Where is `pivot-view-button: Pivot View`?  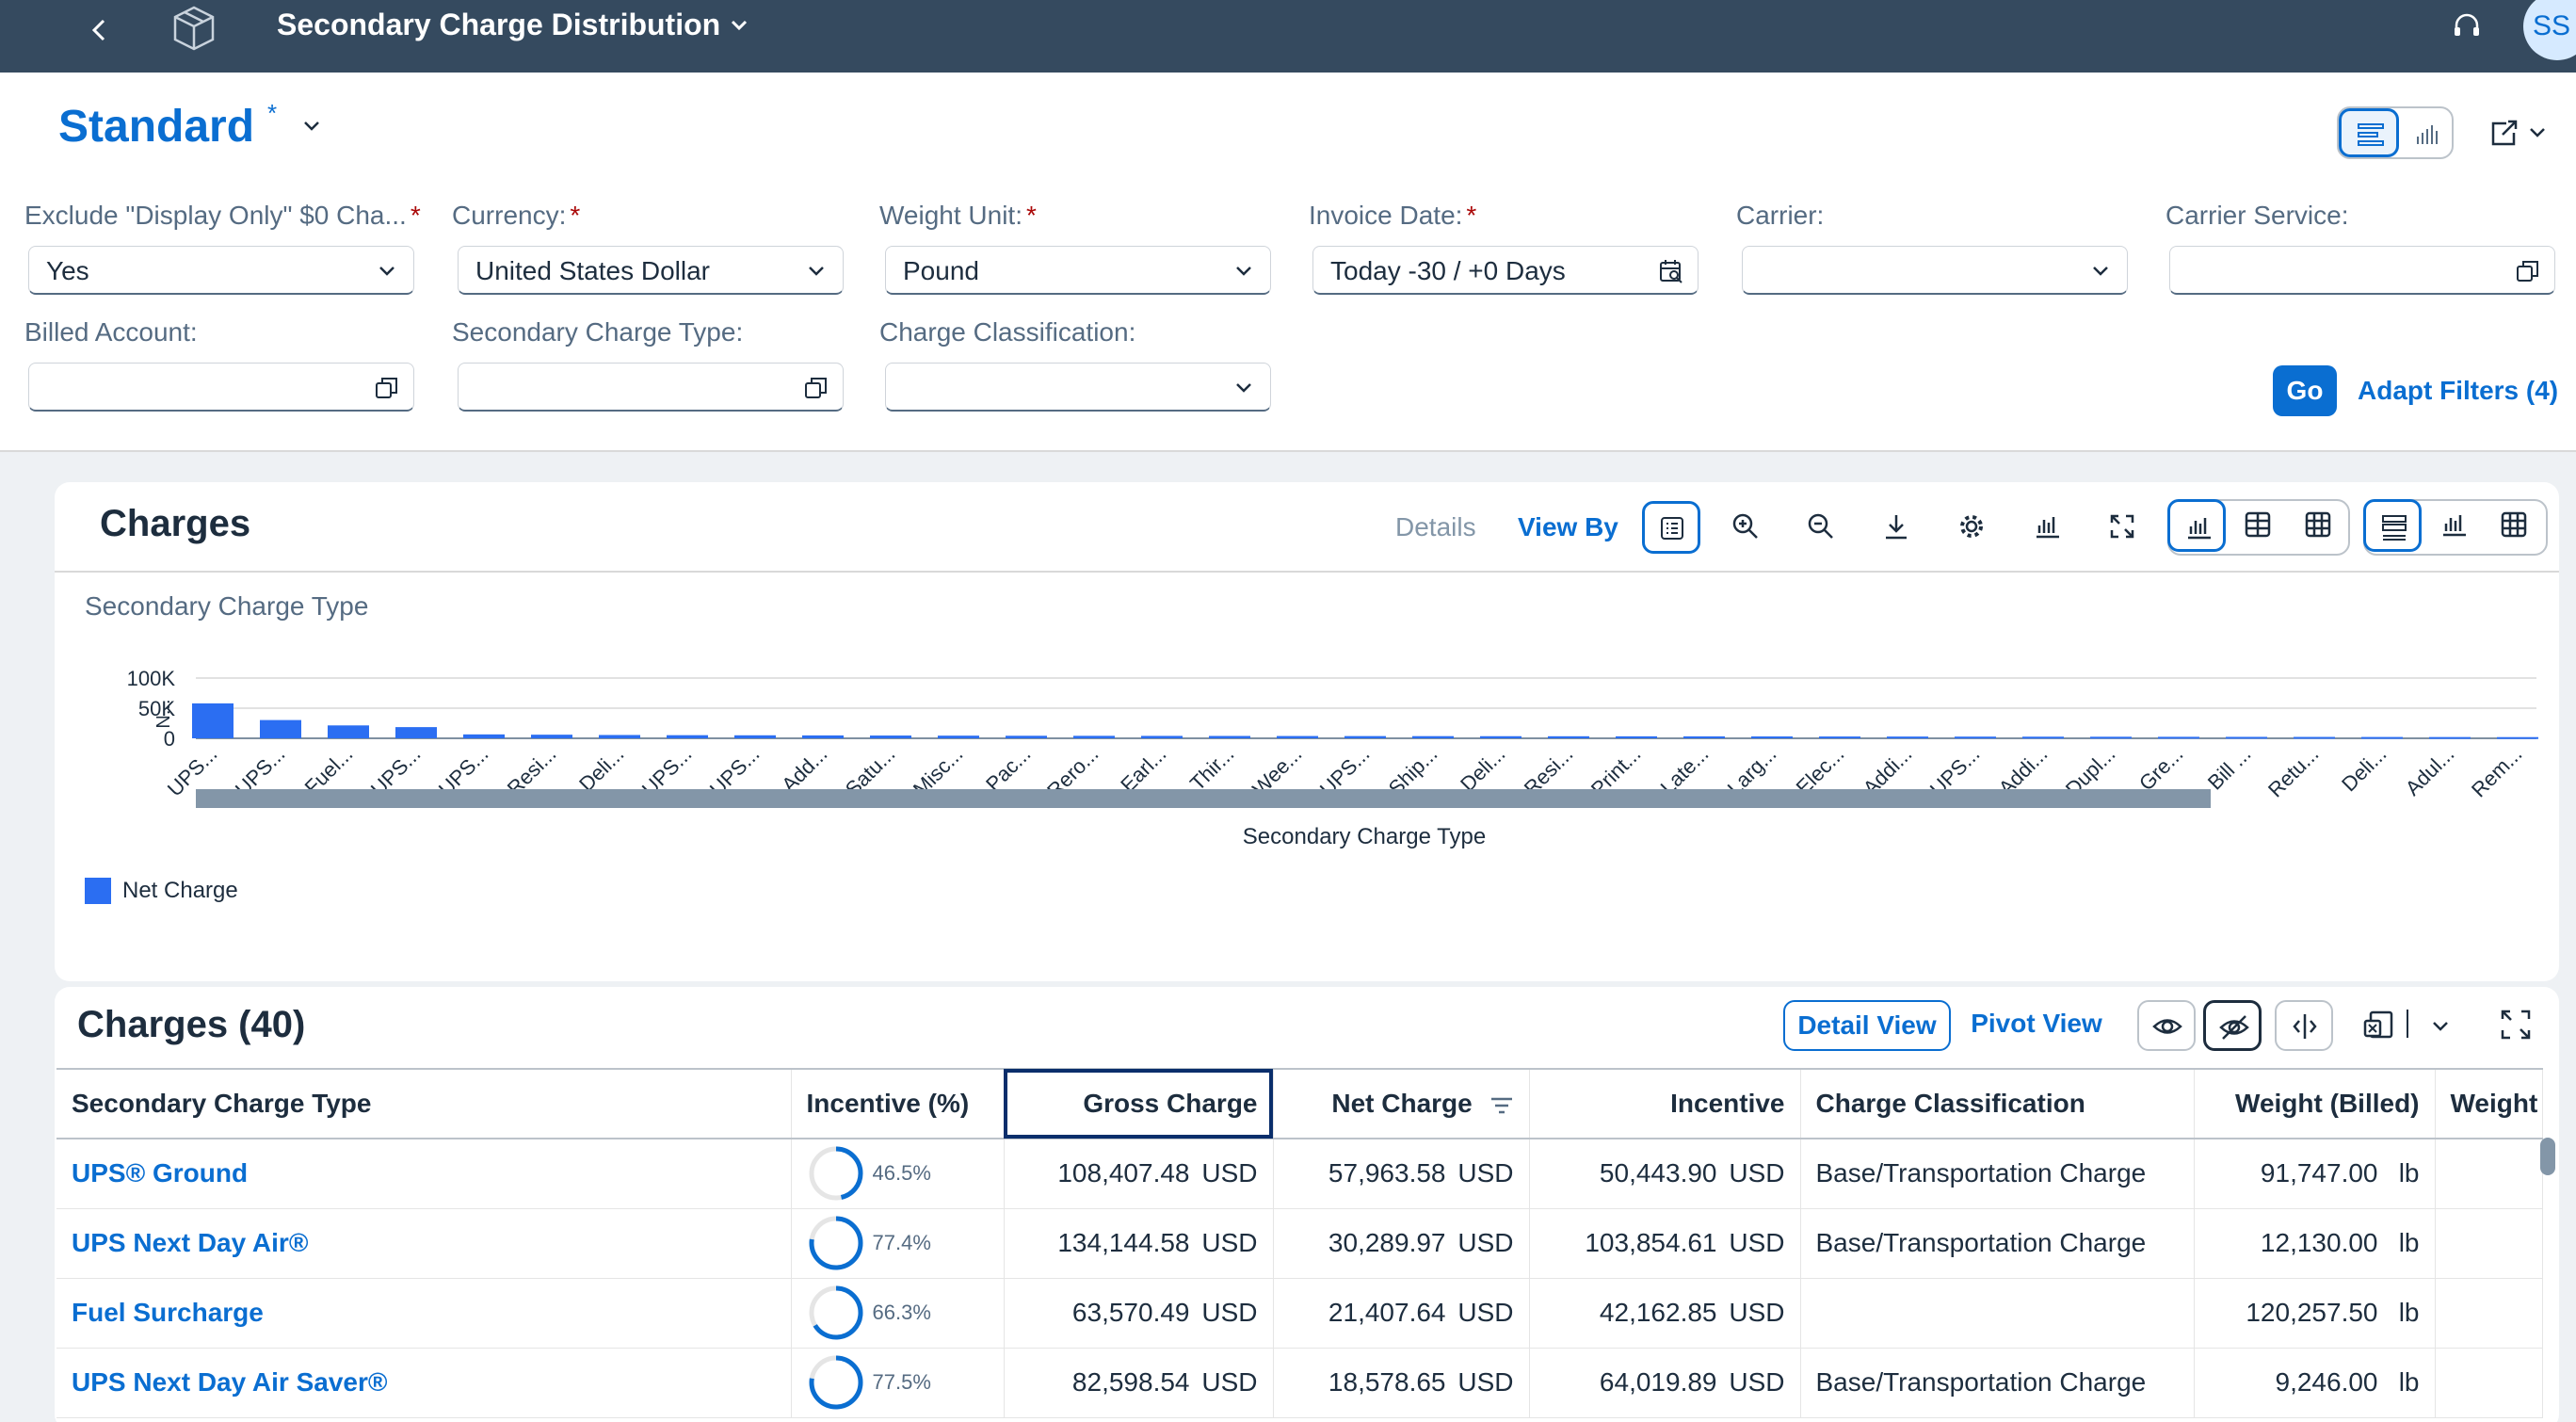 pivot-view-button: Pivot View is located at coordinates (2036, 1023).